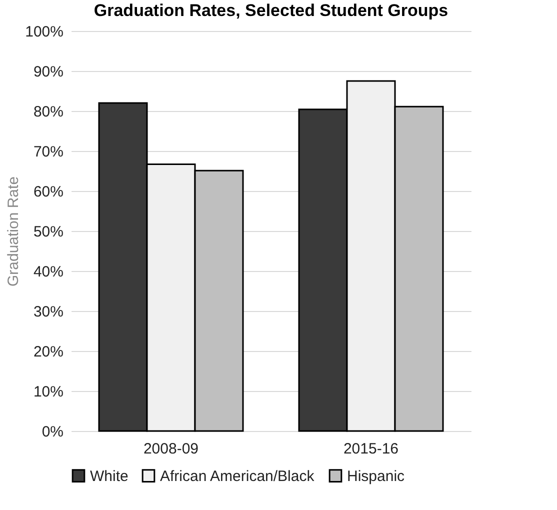 This screenshot has height=510, width=557. I want to click on x-tick-label: 2015-16, so click(371, 449).